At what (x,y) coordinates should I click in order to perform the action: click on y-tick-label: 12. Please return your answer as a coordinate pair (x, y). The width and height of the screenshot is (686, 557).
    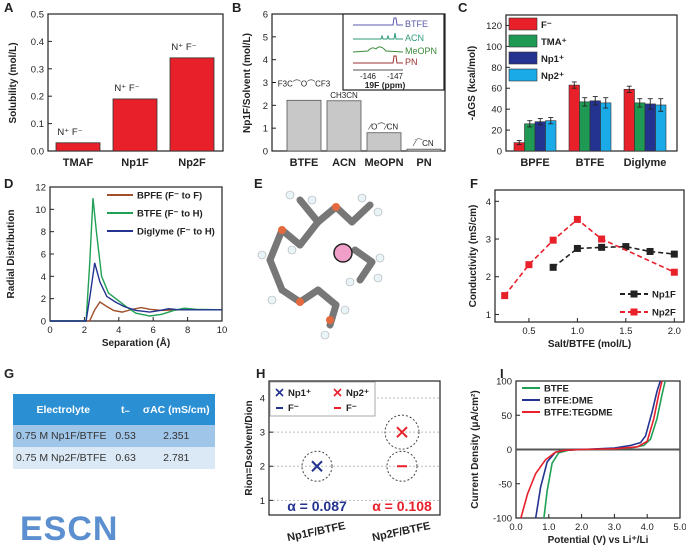
    Looking at the image, I should click on (40, 188).